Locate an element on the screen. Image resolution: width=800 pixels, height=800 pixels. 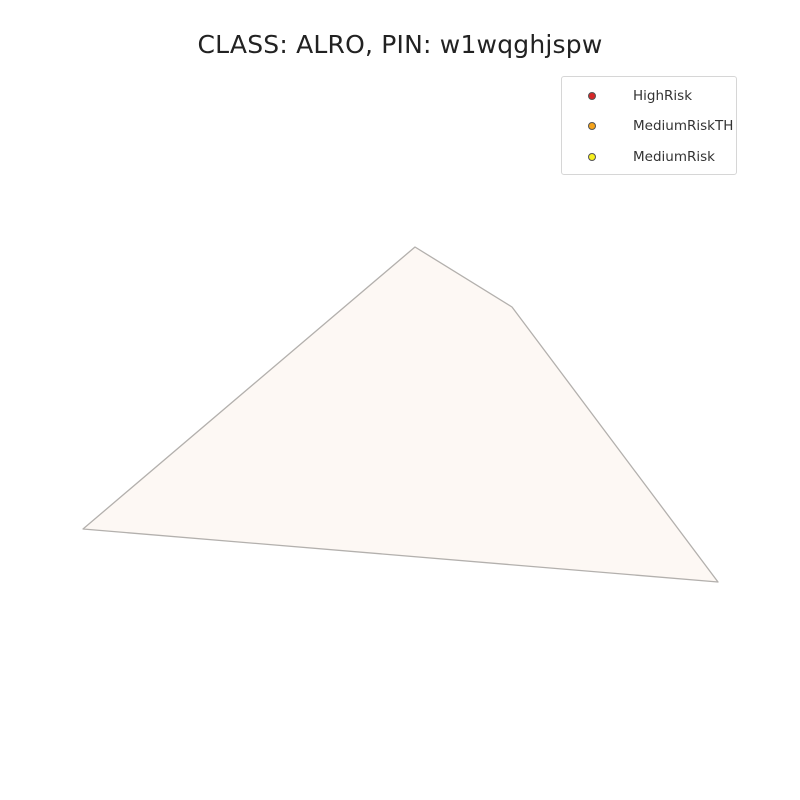
legend-item-highrisk: HighRisk is located at coordinates (650, 97).